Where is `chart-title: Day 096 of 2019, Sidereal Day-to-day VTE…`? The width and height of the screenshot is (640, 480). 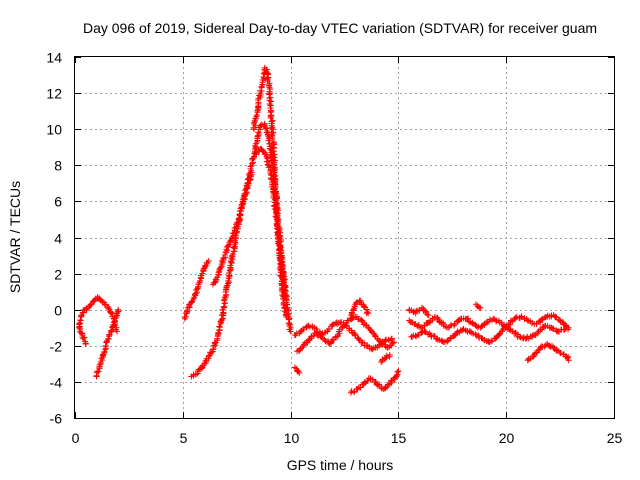
chart-title: Day 096 of 2019, Sidereal Day-to-day VTE… is located at coordinates (340, 28).